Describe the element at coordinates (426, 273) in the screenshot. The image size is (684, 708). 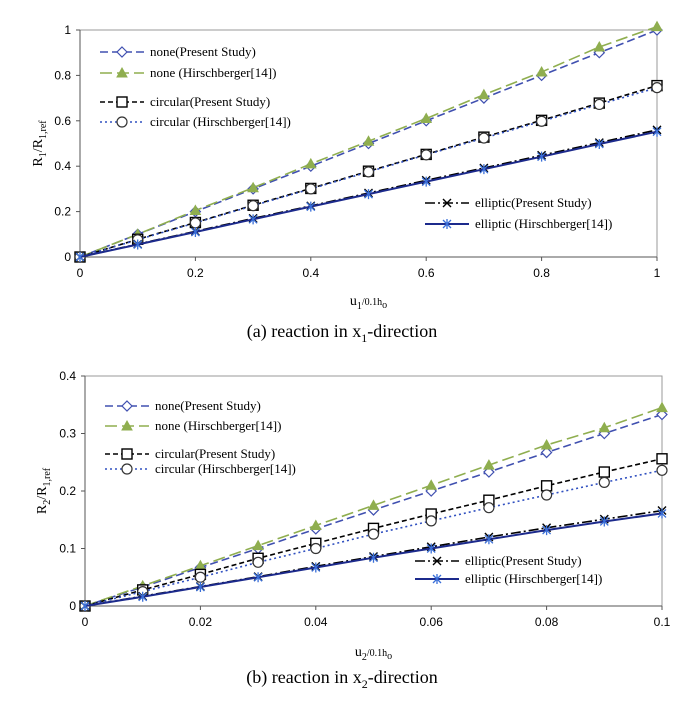
I see `x-tick-label: 0.6` at that location.